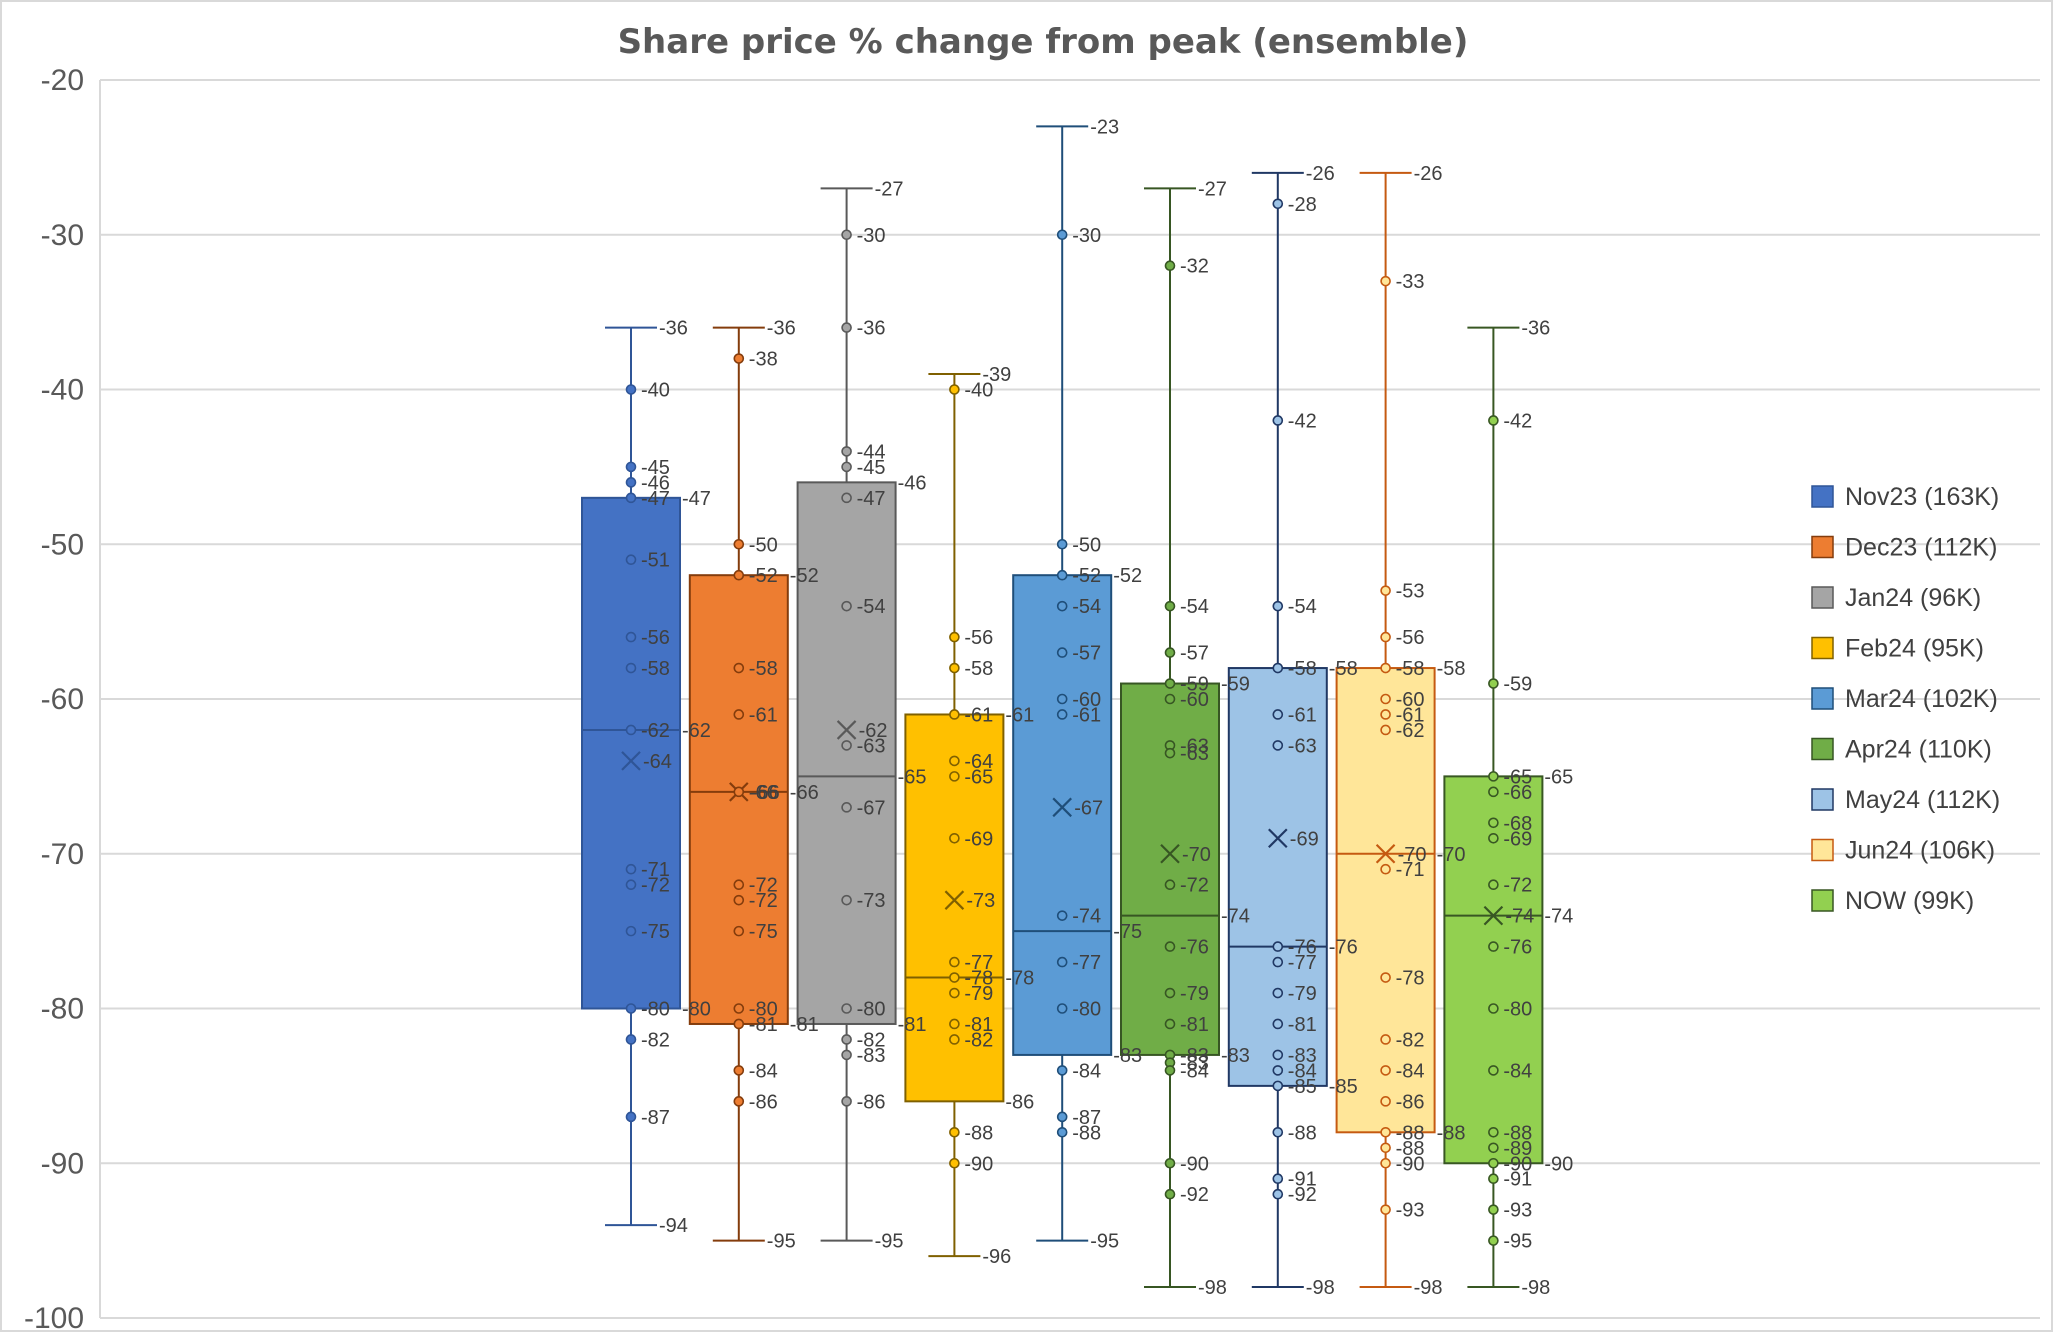 This screenshot has height=1334, width=2055. What do you see at coordinates (655, 731) in the screenshot?
I see `point-label: -62` at bounding box center [655, 731].